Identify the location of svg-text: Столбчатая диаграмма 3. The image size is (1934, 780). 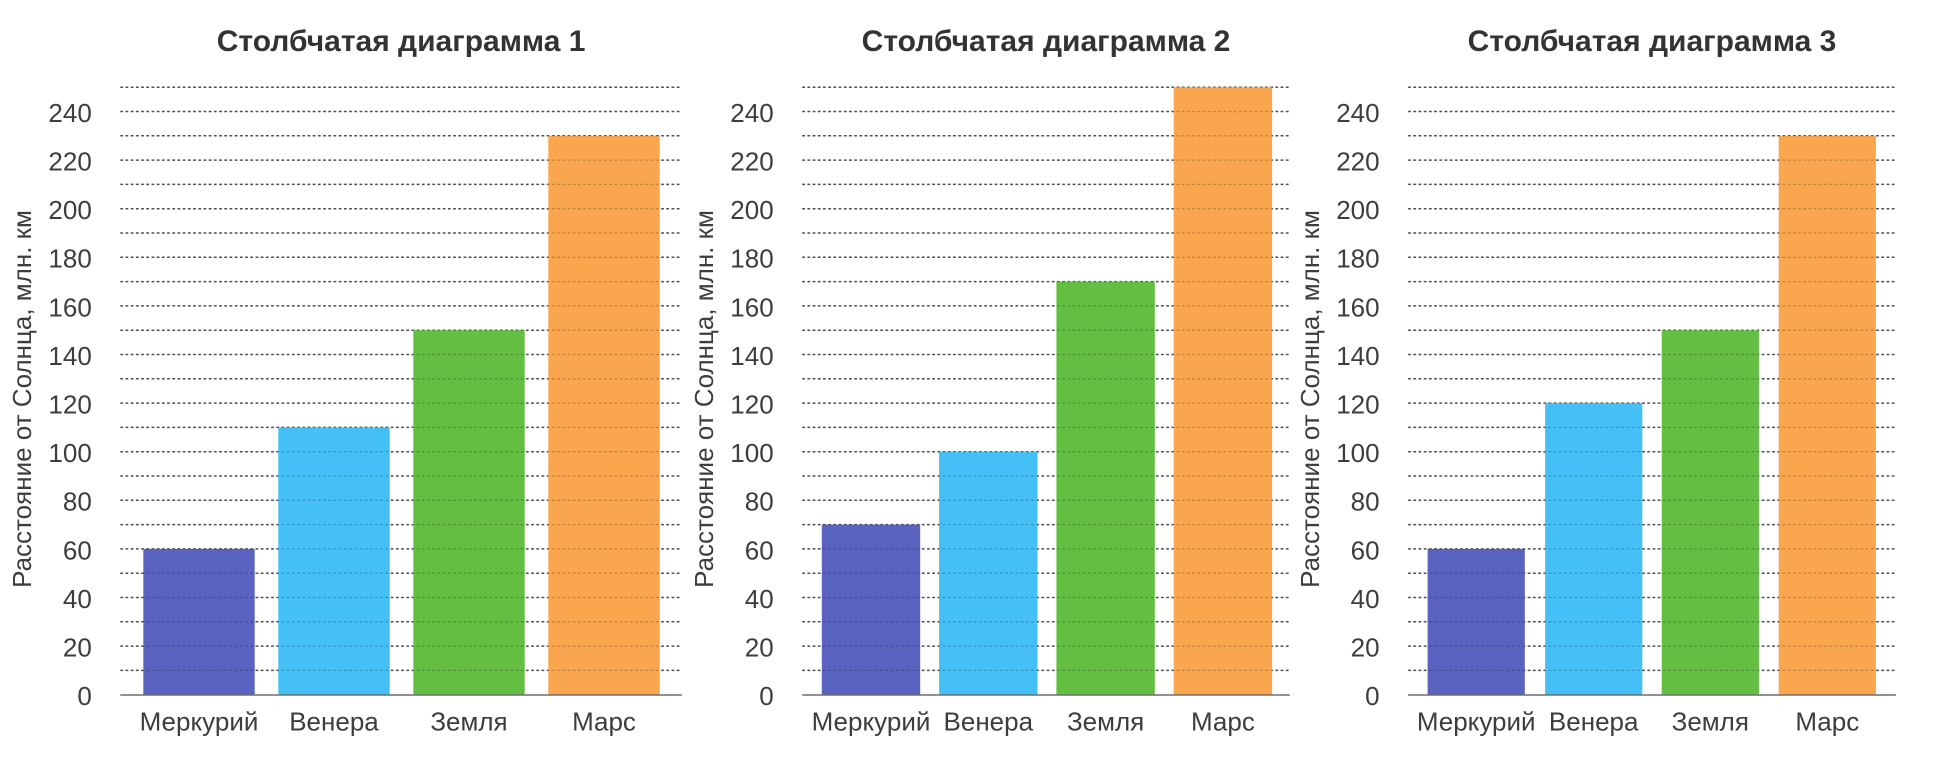
(1652, 41).